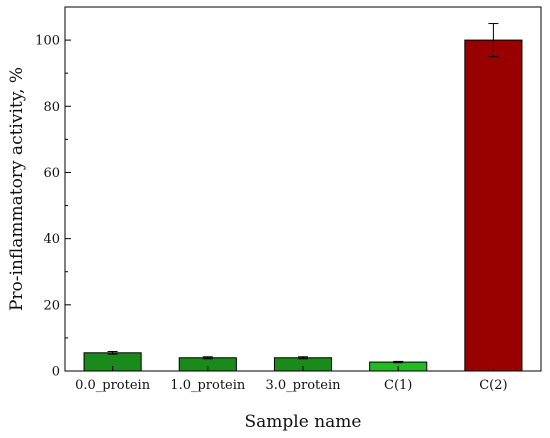 The width and height of the screenshot is (550, 438). Describe the element at coordinates (17, 189) in the screenshot. I see `y-axis-title: Pro-inflammatory activity, %` at that location.